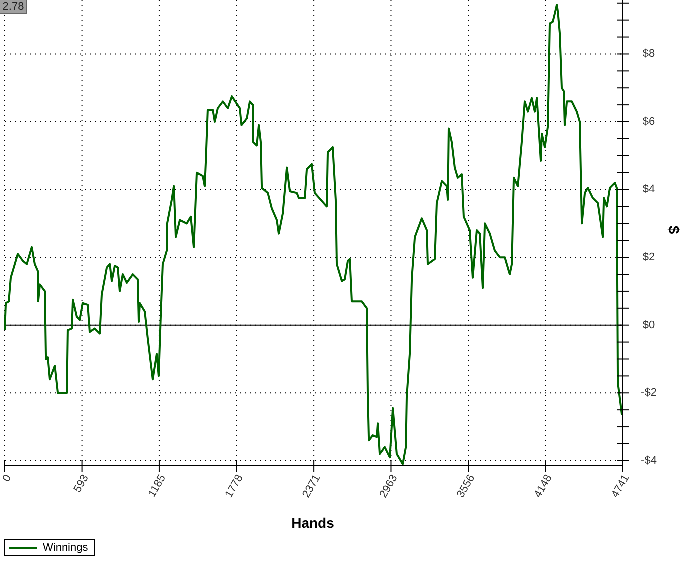  Describe the element at coordinates (649, 122) in the screenshot. I see `y-tick-label: $6` at that location.